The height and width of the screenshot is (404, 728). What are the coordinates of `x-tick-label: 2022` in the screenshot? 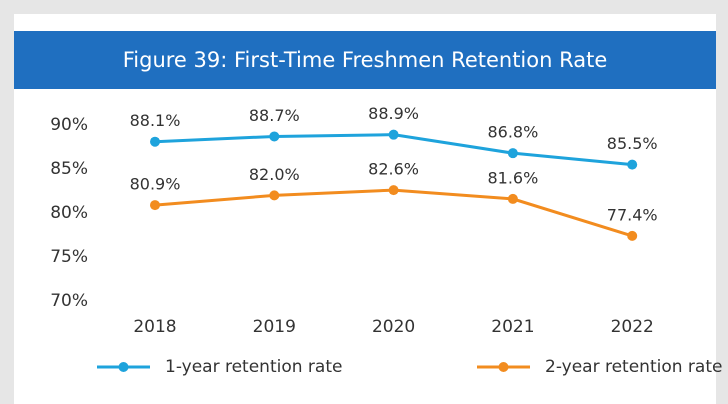 It's located at (632, 327).